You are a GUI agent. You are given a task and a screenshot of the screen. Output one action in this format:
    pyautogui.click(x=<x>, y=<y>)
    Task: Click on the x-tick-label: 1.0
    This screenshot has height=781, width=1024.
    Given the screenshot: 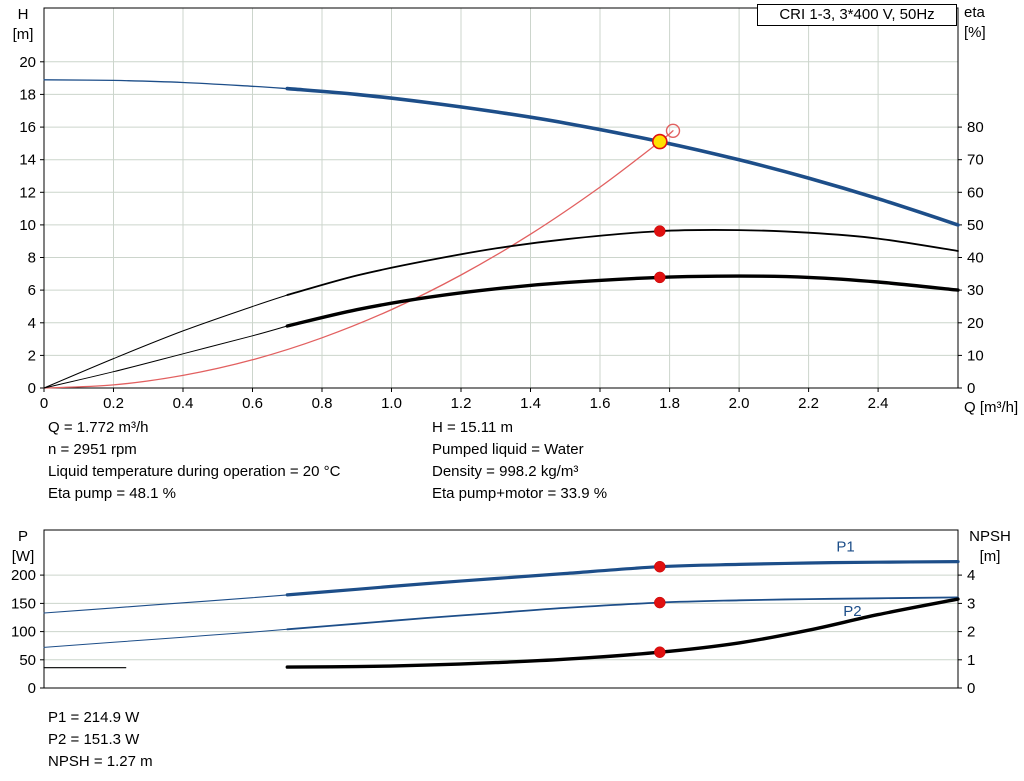 What is the action you would take?
    pyautogui.click(x=391, y=403)
    